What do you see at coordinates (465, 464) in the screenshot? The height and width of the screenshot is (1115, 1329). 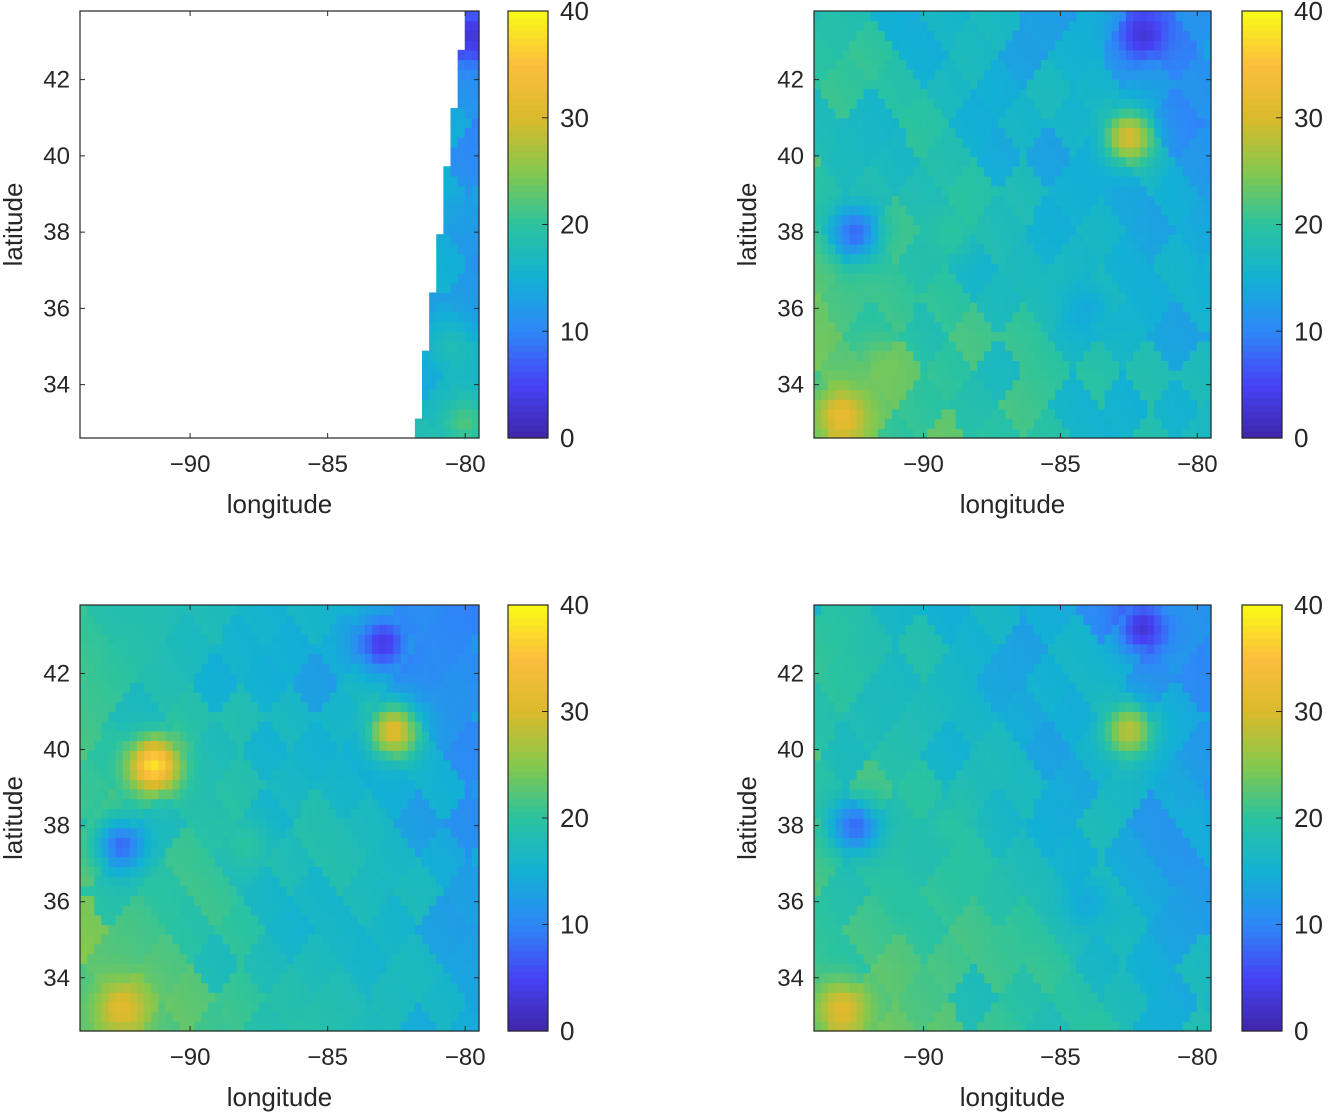 I see `x-tick-label: −80` at bounding box center [465, 464].